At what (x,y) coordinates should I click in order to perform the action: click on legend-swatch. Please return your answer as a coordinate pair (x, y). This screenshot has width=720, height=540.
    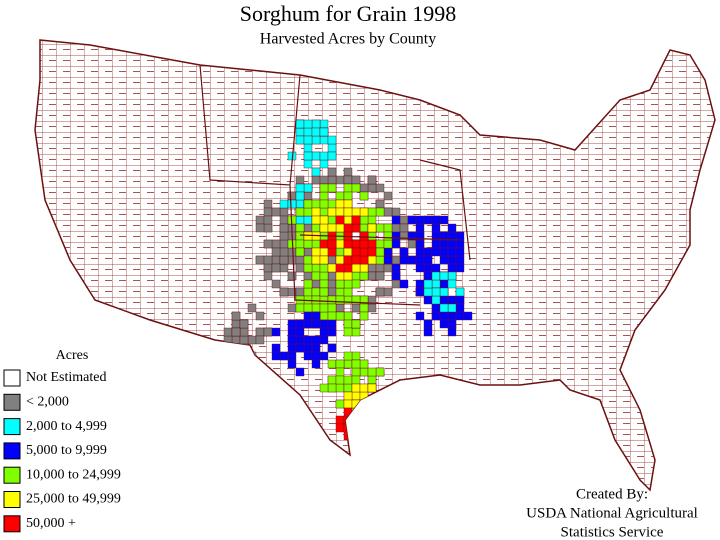
    Looking at the image, I should click on (12, 427).